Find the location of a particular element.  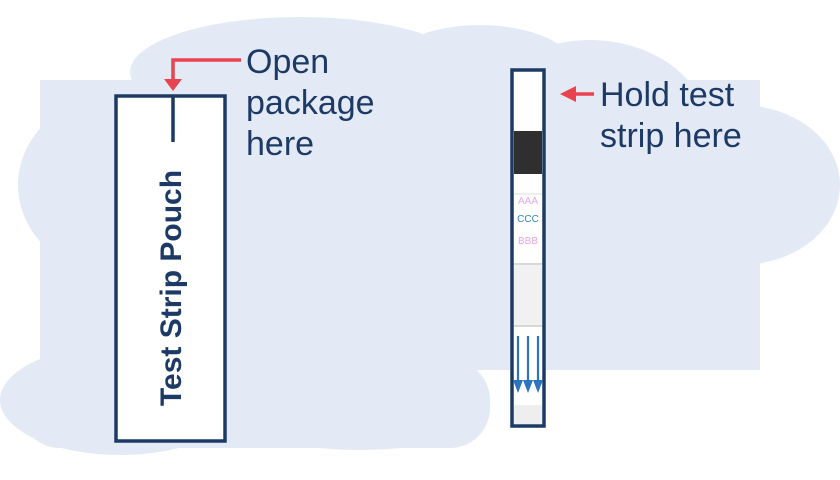

hold-strip-callout: Hold test strip here is located at coordinates (671, 116).